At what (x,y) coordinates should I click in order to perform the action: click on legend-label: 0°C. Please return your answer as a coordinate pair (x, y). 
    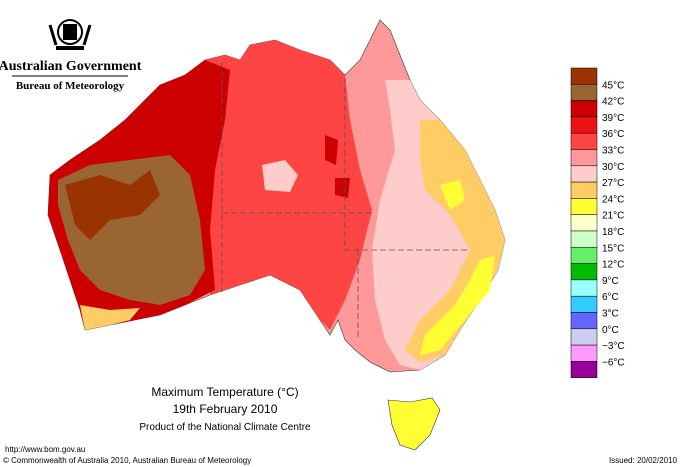
    Looking at the image, I should click on (610, 330).